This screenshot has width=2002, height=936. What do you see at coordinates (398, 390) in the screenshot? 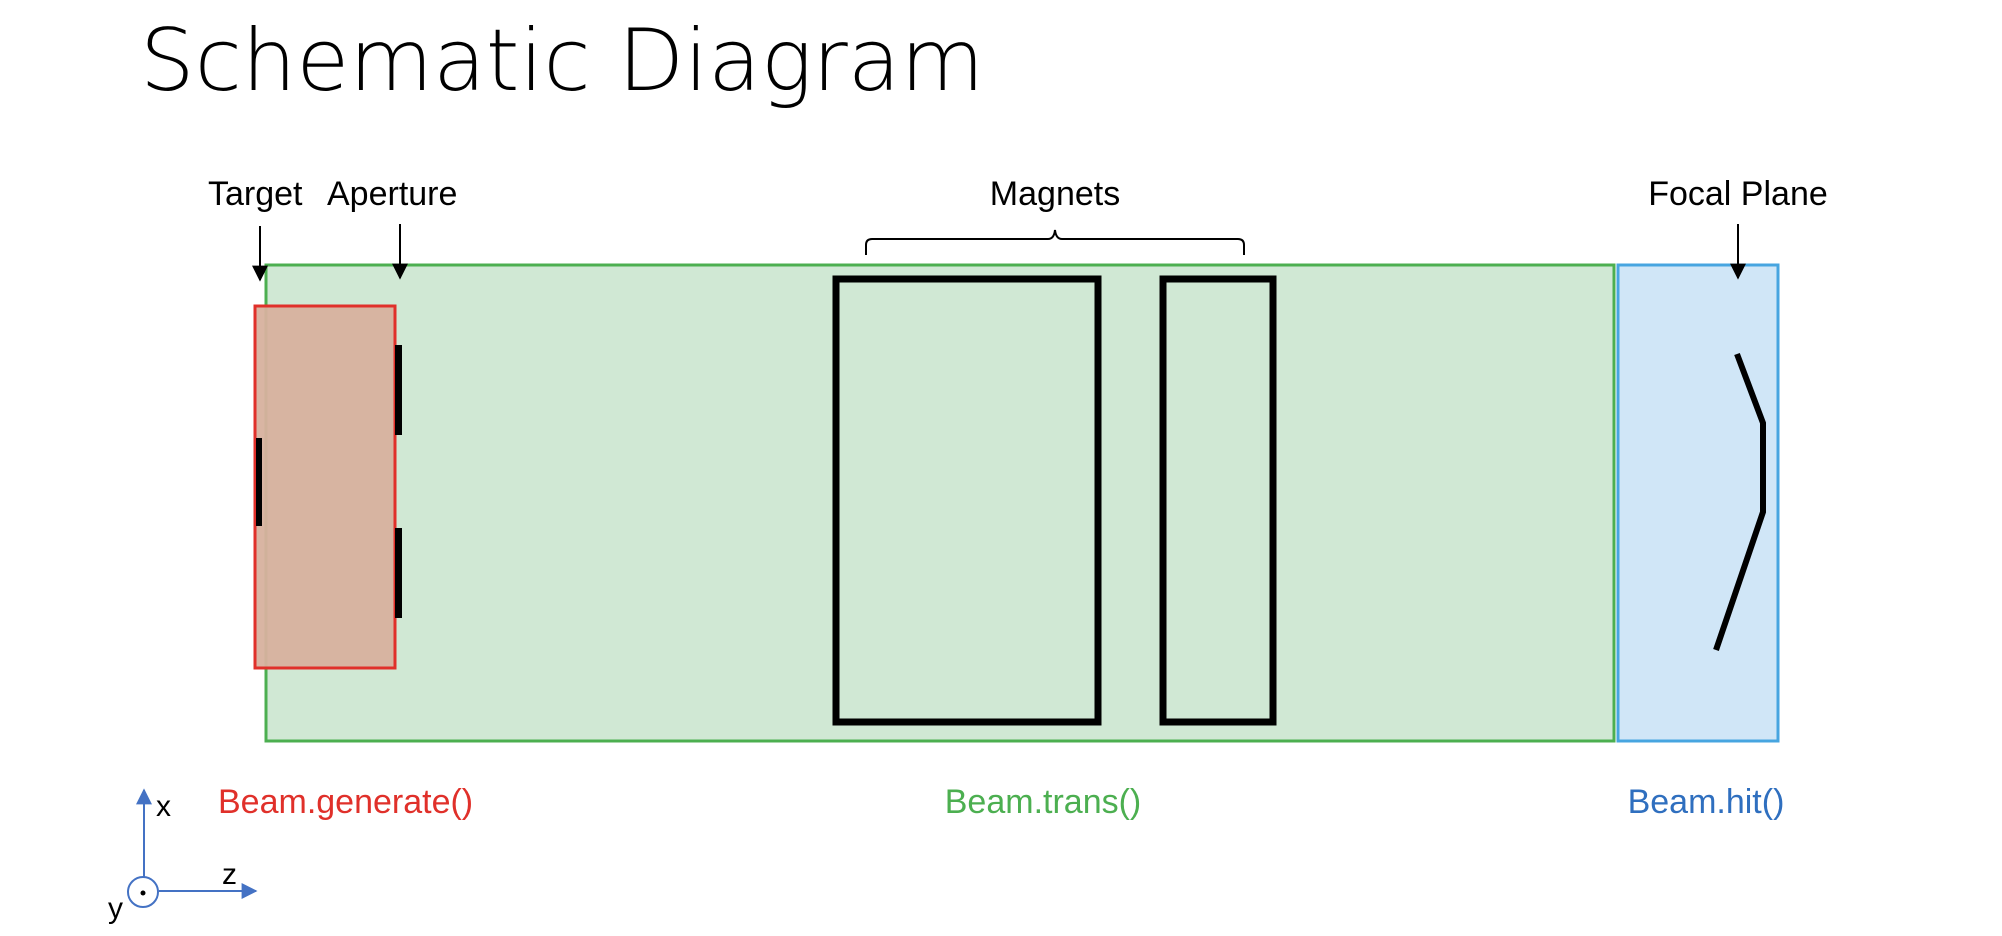
I see `aperture-bar-top` at bounding box center [398, 390].